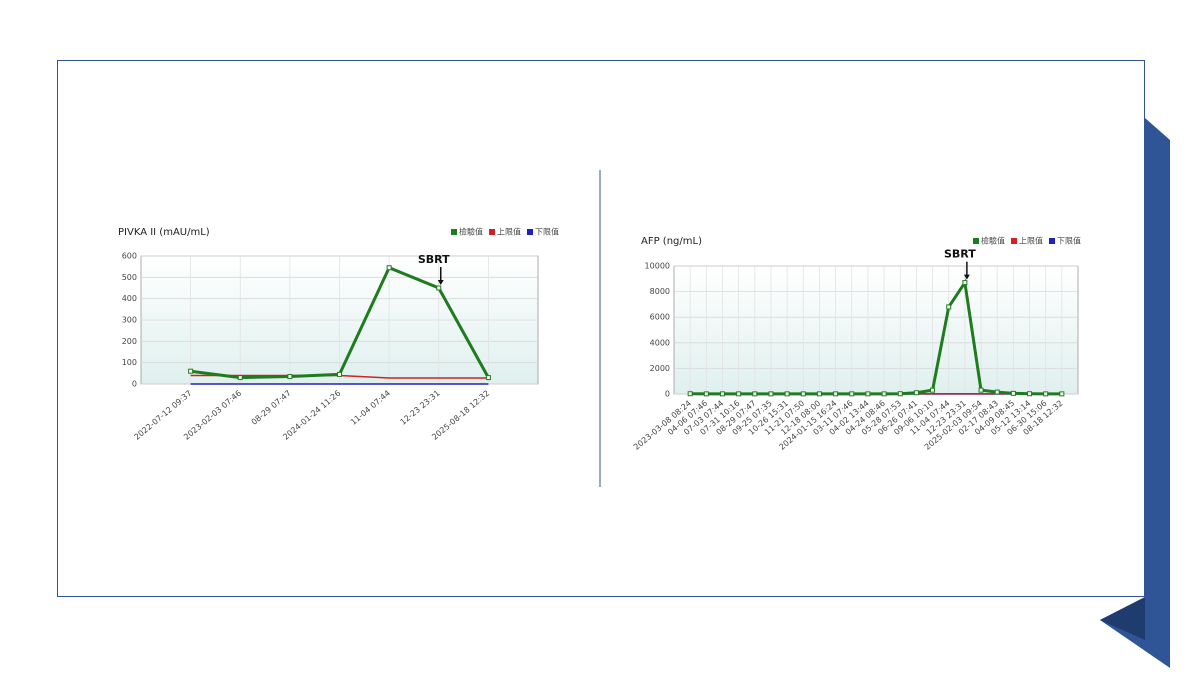 This screenshot has height=675, width=1200. What do you see at coordinates (671, 241) in the screenshot?
I see `chart-title: AFP (ng/mL)` at bounding box center [671, 241].